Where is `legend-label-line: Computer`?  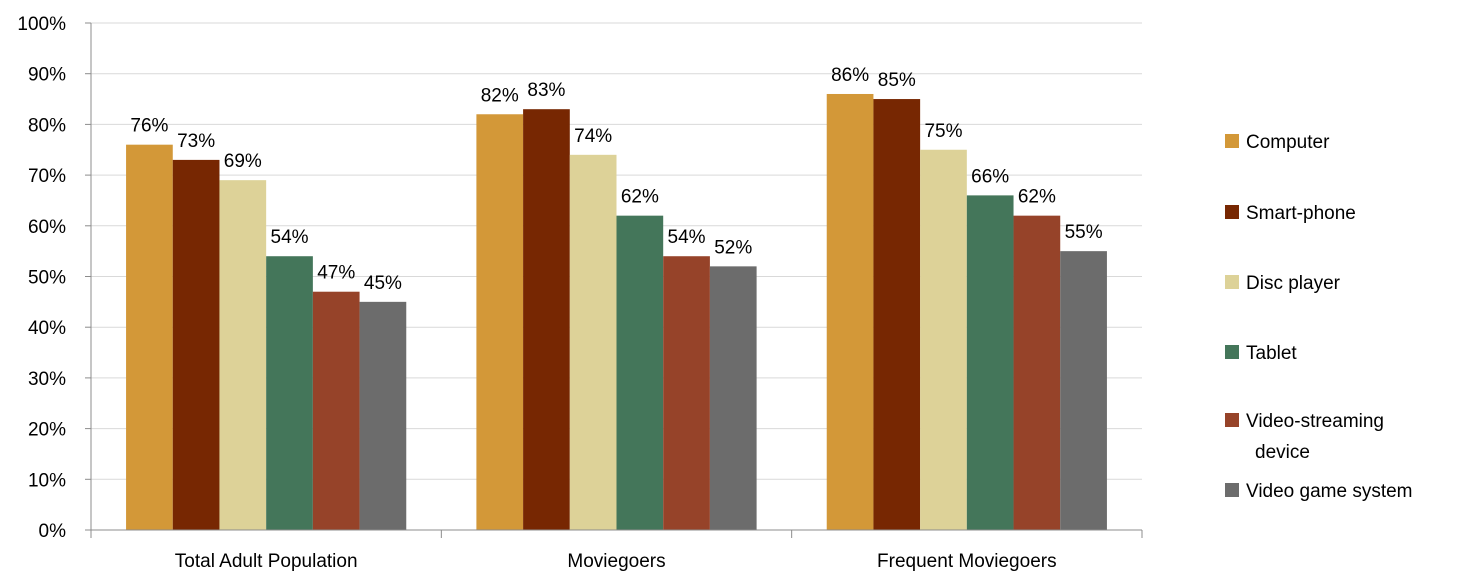 legend-label-line: Computer is located at coordinates (1288, 142).